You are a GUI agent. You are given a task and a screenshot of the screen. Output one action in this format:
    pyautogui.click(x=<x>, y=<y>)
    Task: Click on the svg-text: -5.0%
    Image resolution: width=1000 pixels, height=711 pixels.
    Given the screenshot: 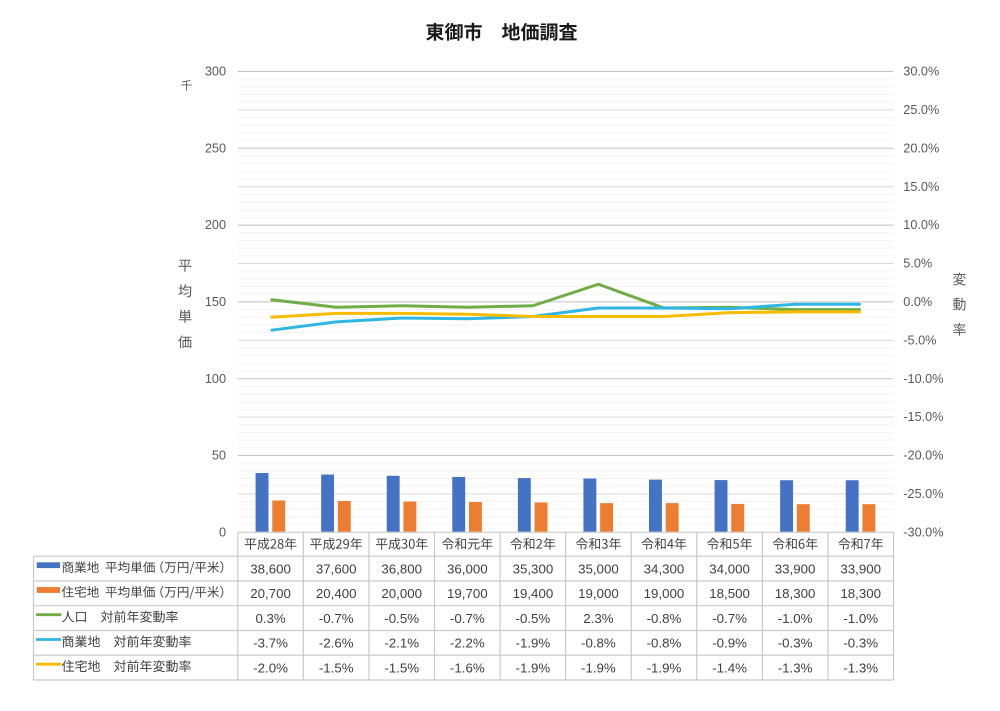 What is the action you would take?
    pyautogui.click(x=919, y=340)
    